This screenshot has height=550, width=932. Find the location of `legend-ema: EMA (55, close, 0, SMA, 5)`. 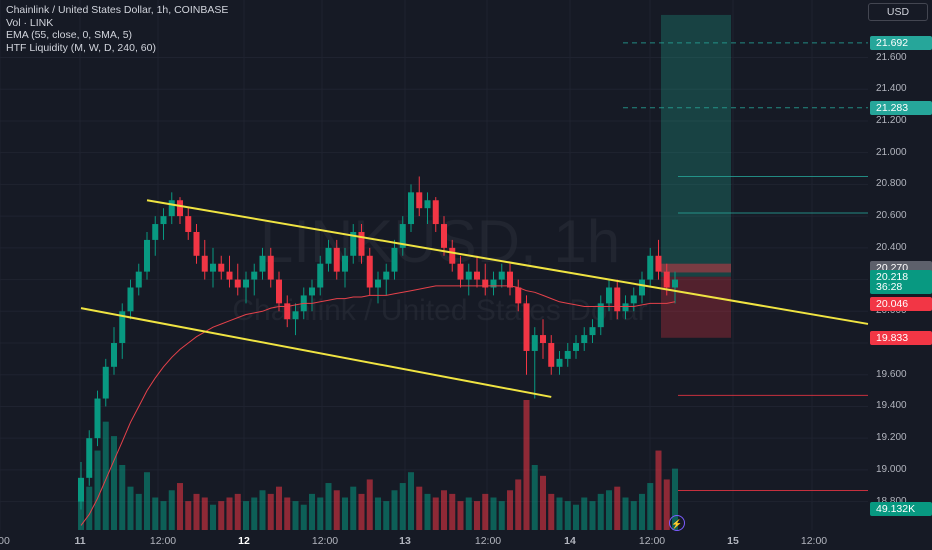

legend-ema: EMA (55, close, 0, SMA, 5) is located at coordinates (69, 35).